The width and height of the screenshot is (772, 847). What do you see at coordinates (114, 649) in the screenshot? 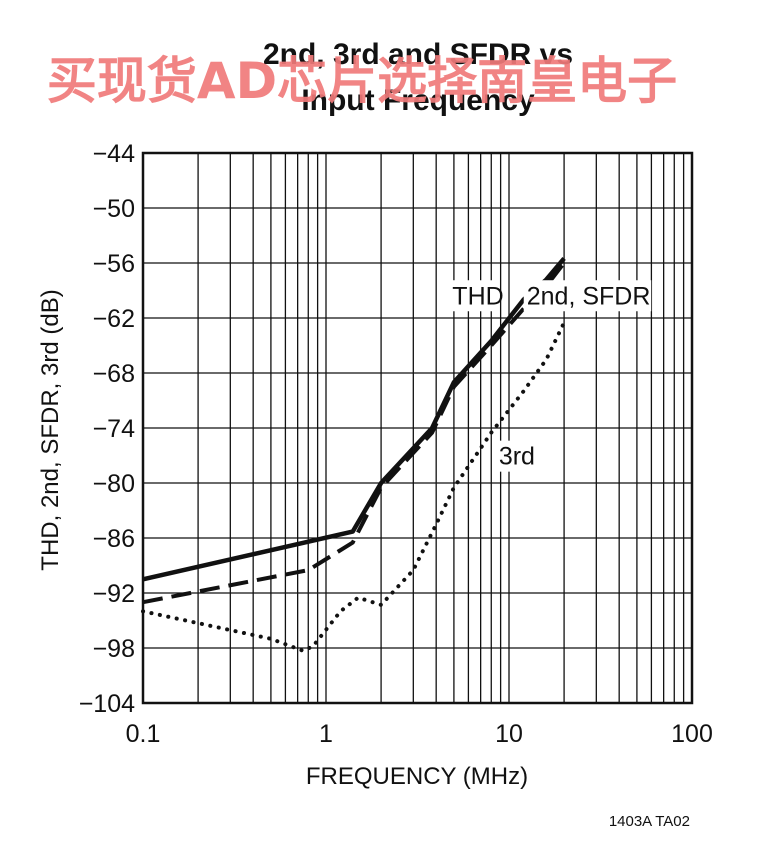
I see `y-tick-label: −98` at bounding box center [114, 649].